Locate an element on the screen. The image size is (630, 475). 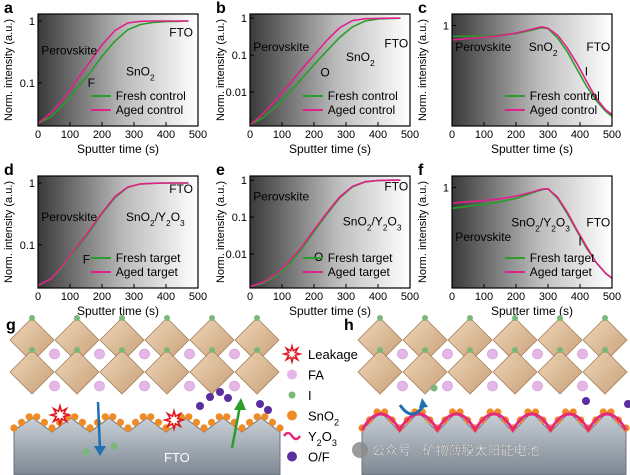
legend-of-label: O/F is located at coordinates (319, 457).